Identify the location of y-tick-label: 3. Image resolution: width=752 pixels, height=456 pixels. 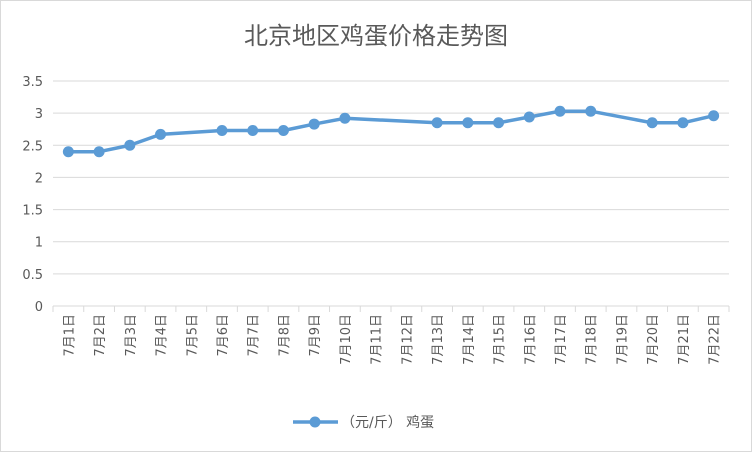
(39, 114).